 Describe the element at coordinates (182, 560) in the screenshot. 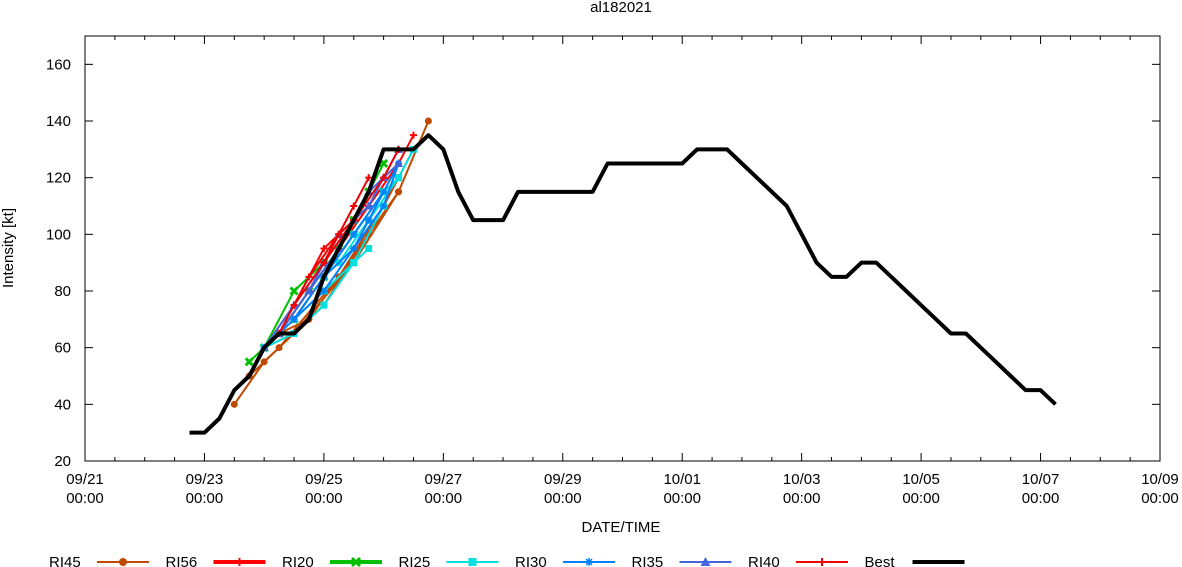

I see `legend-label: RI56` at that location.